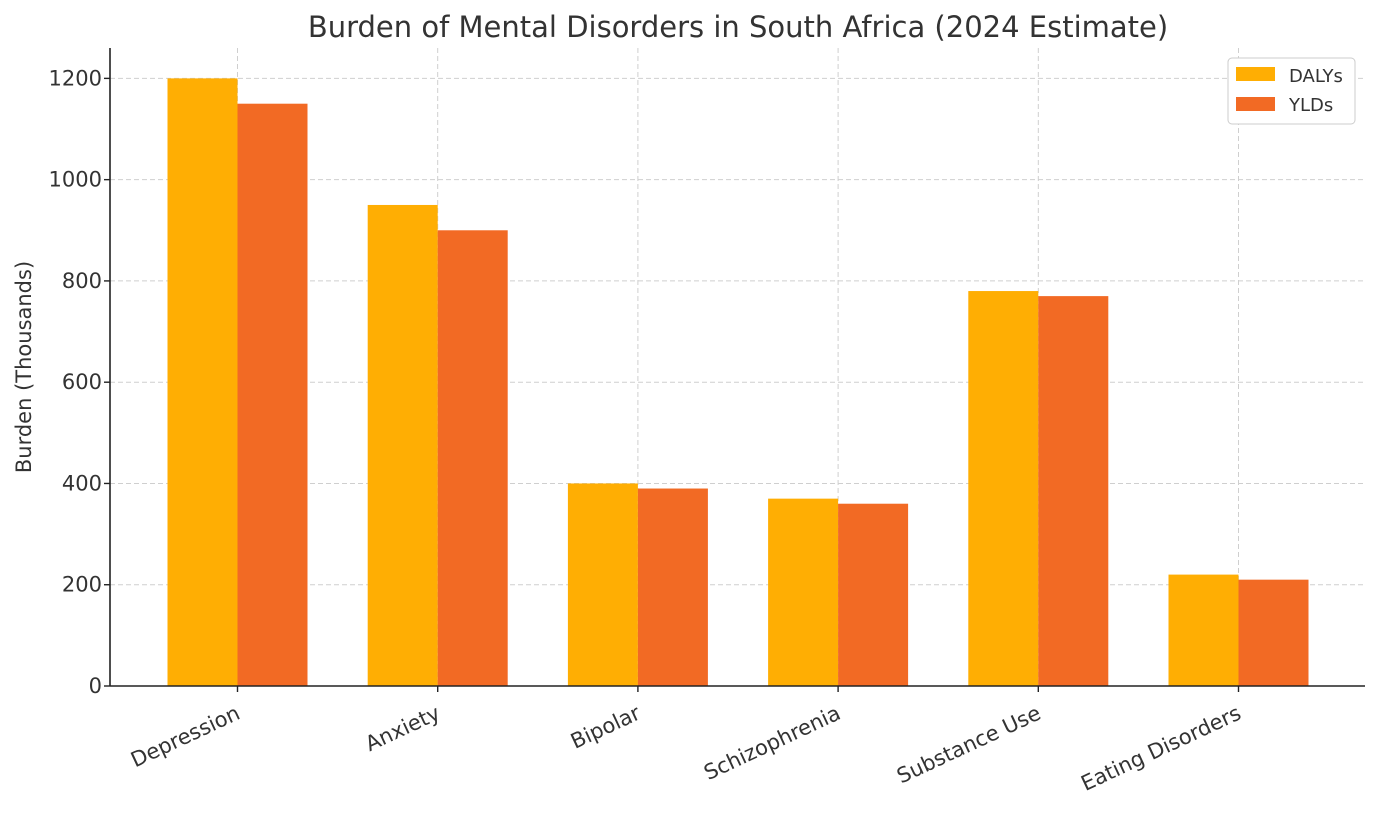  Describe the element at coordinates (82, 483) in the screenshot. I see `y-tick-label: 400` at that location.